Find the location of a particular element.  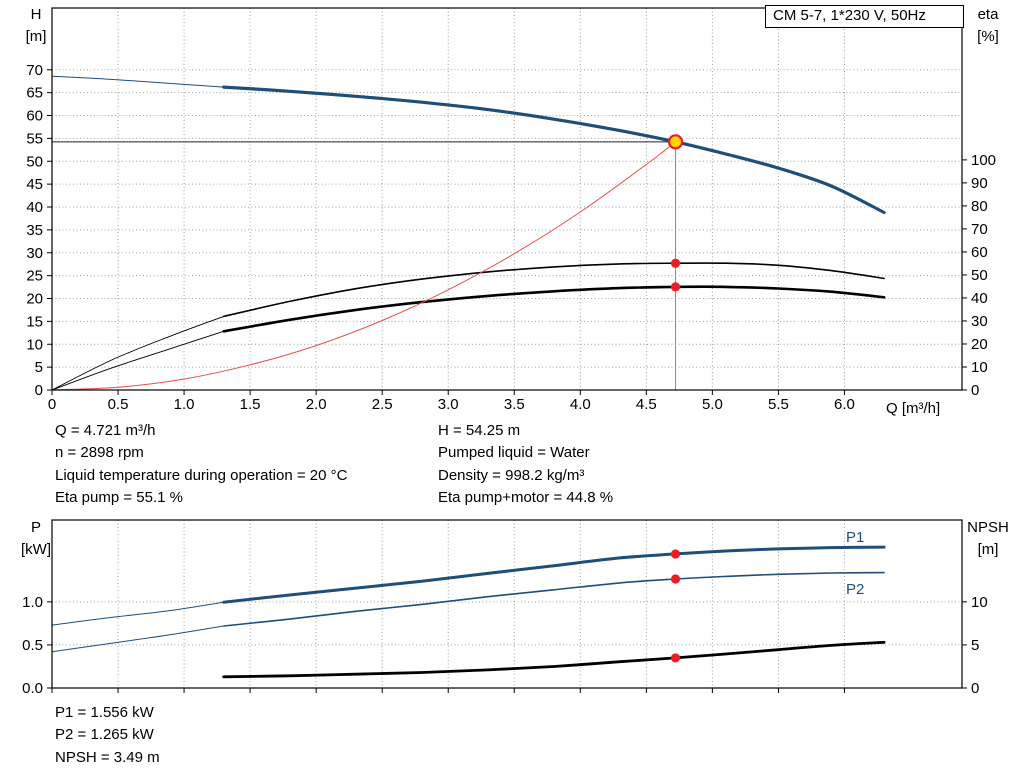

p2-curve is located at coordinates (553, 599).